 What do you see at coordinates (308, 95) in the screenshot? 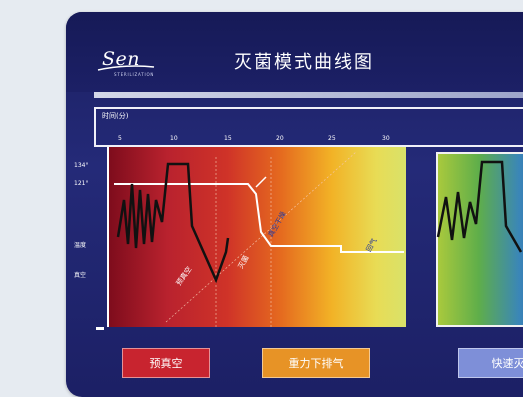
I see `header-divider` at bounding box center [308, 95].